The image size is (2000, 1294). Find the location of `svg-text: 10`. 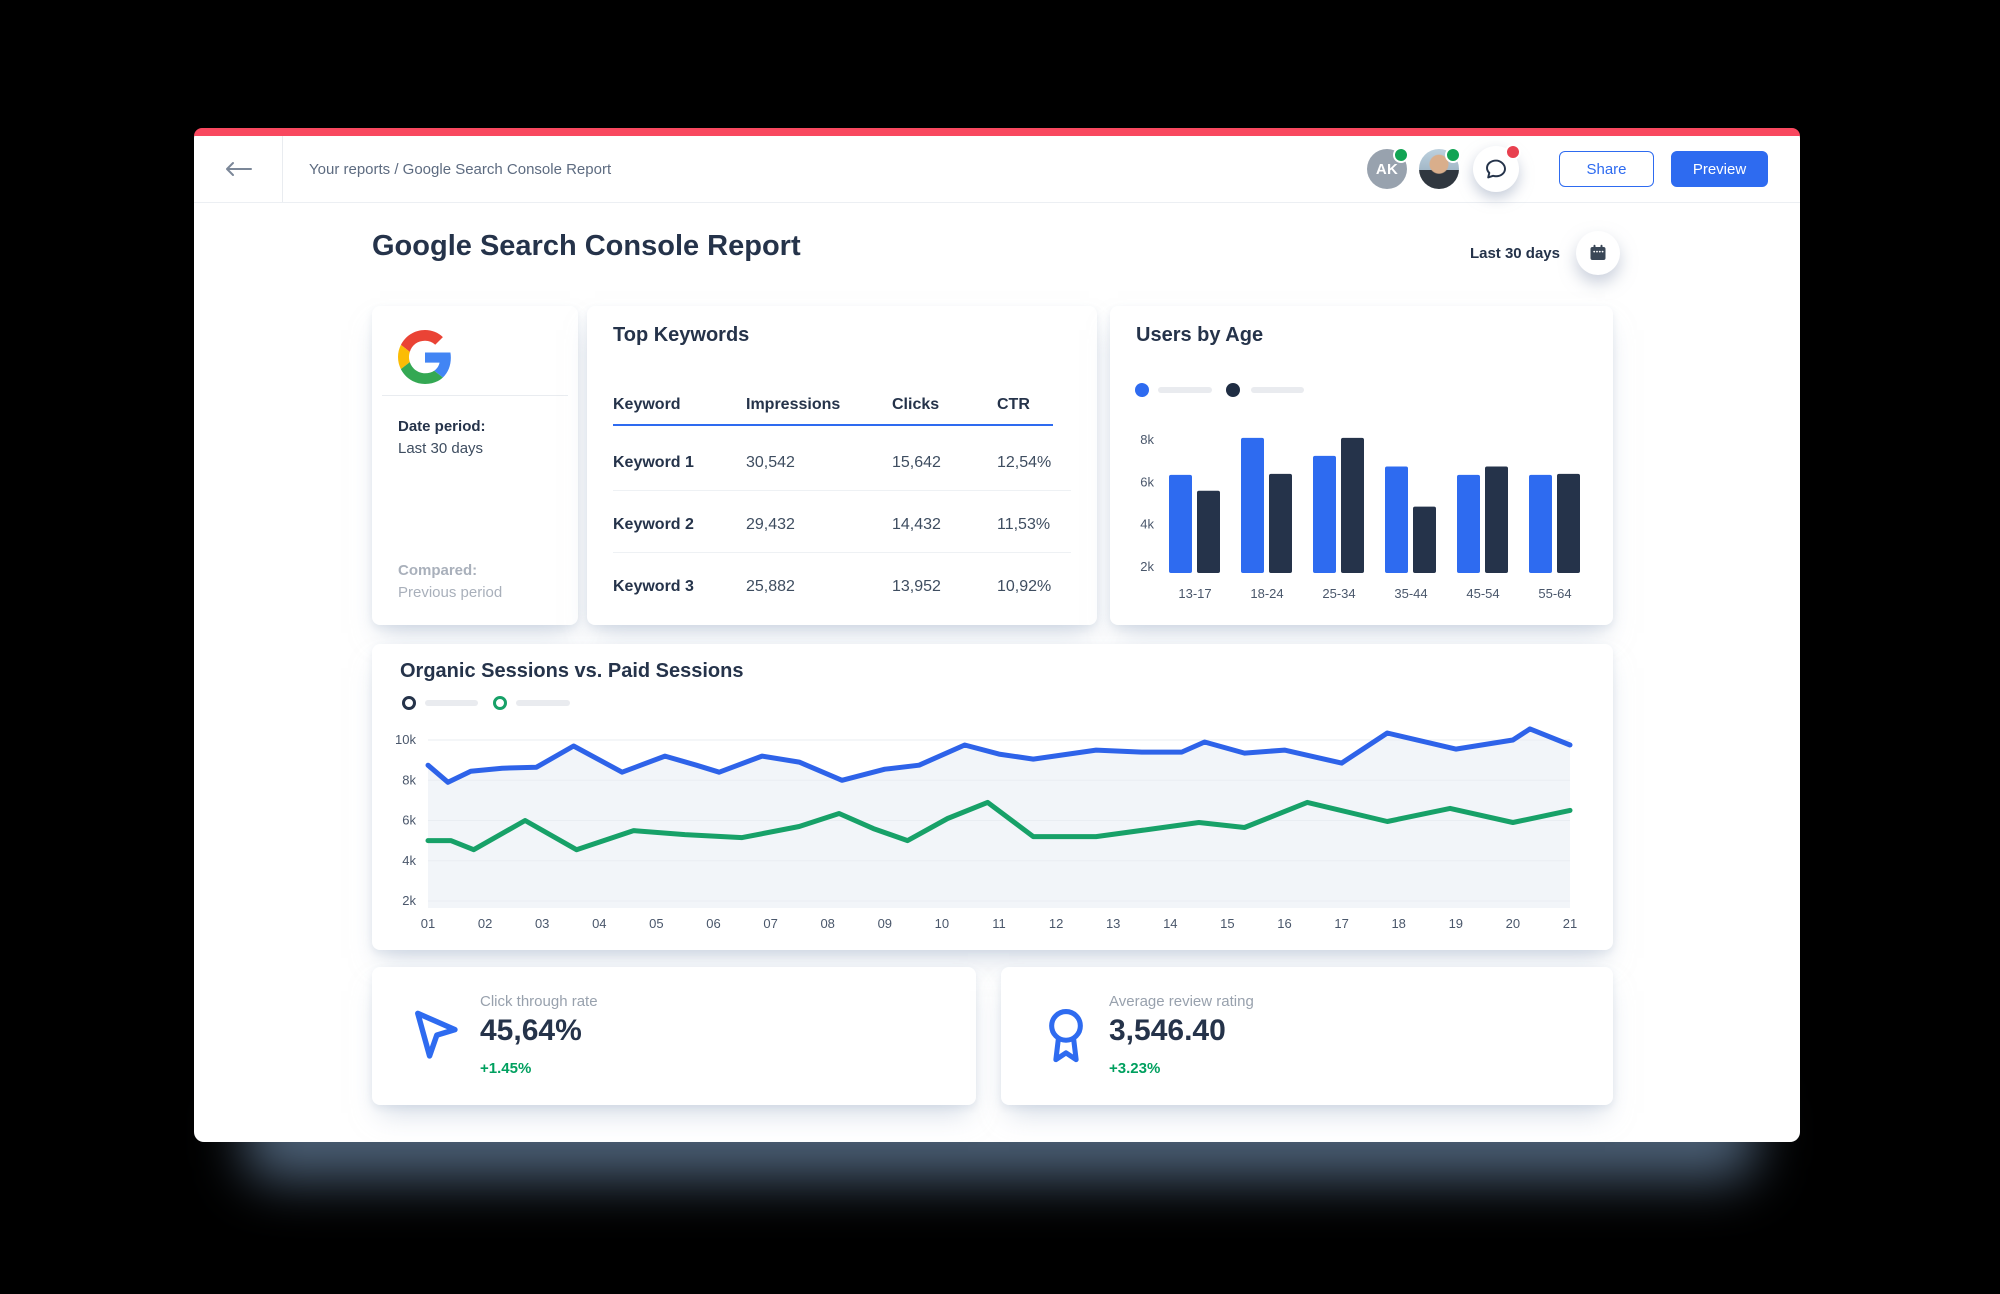

svg-text: 10 is located at coordinates (942, 923).